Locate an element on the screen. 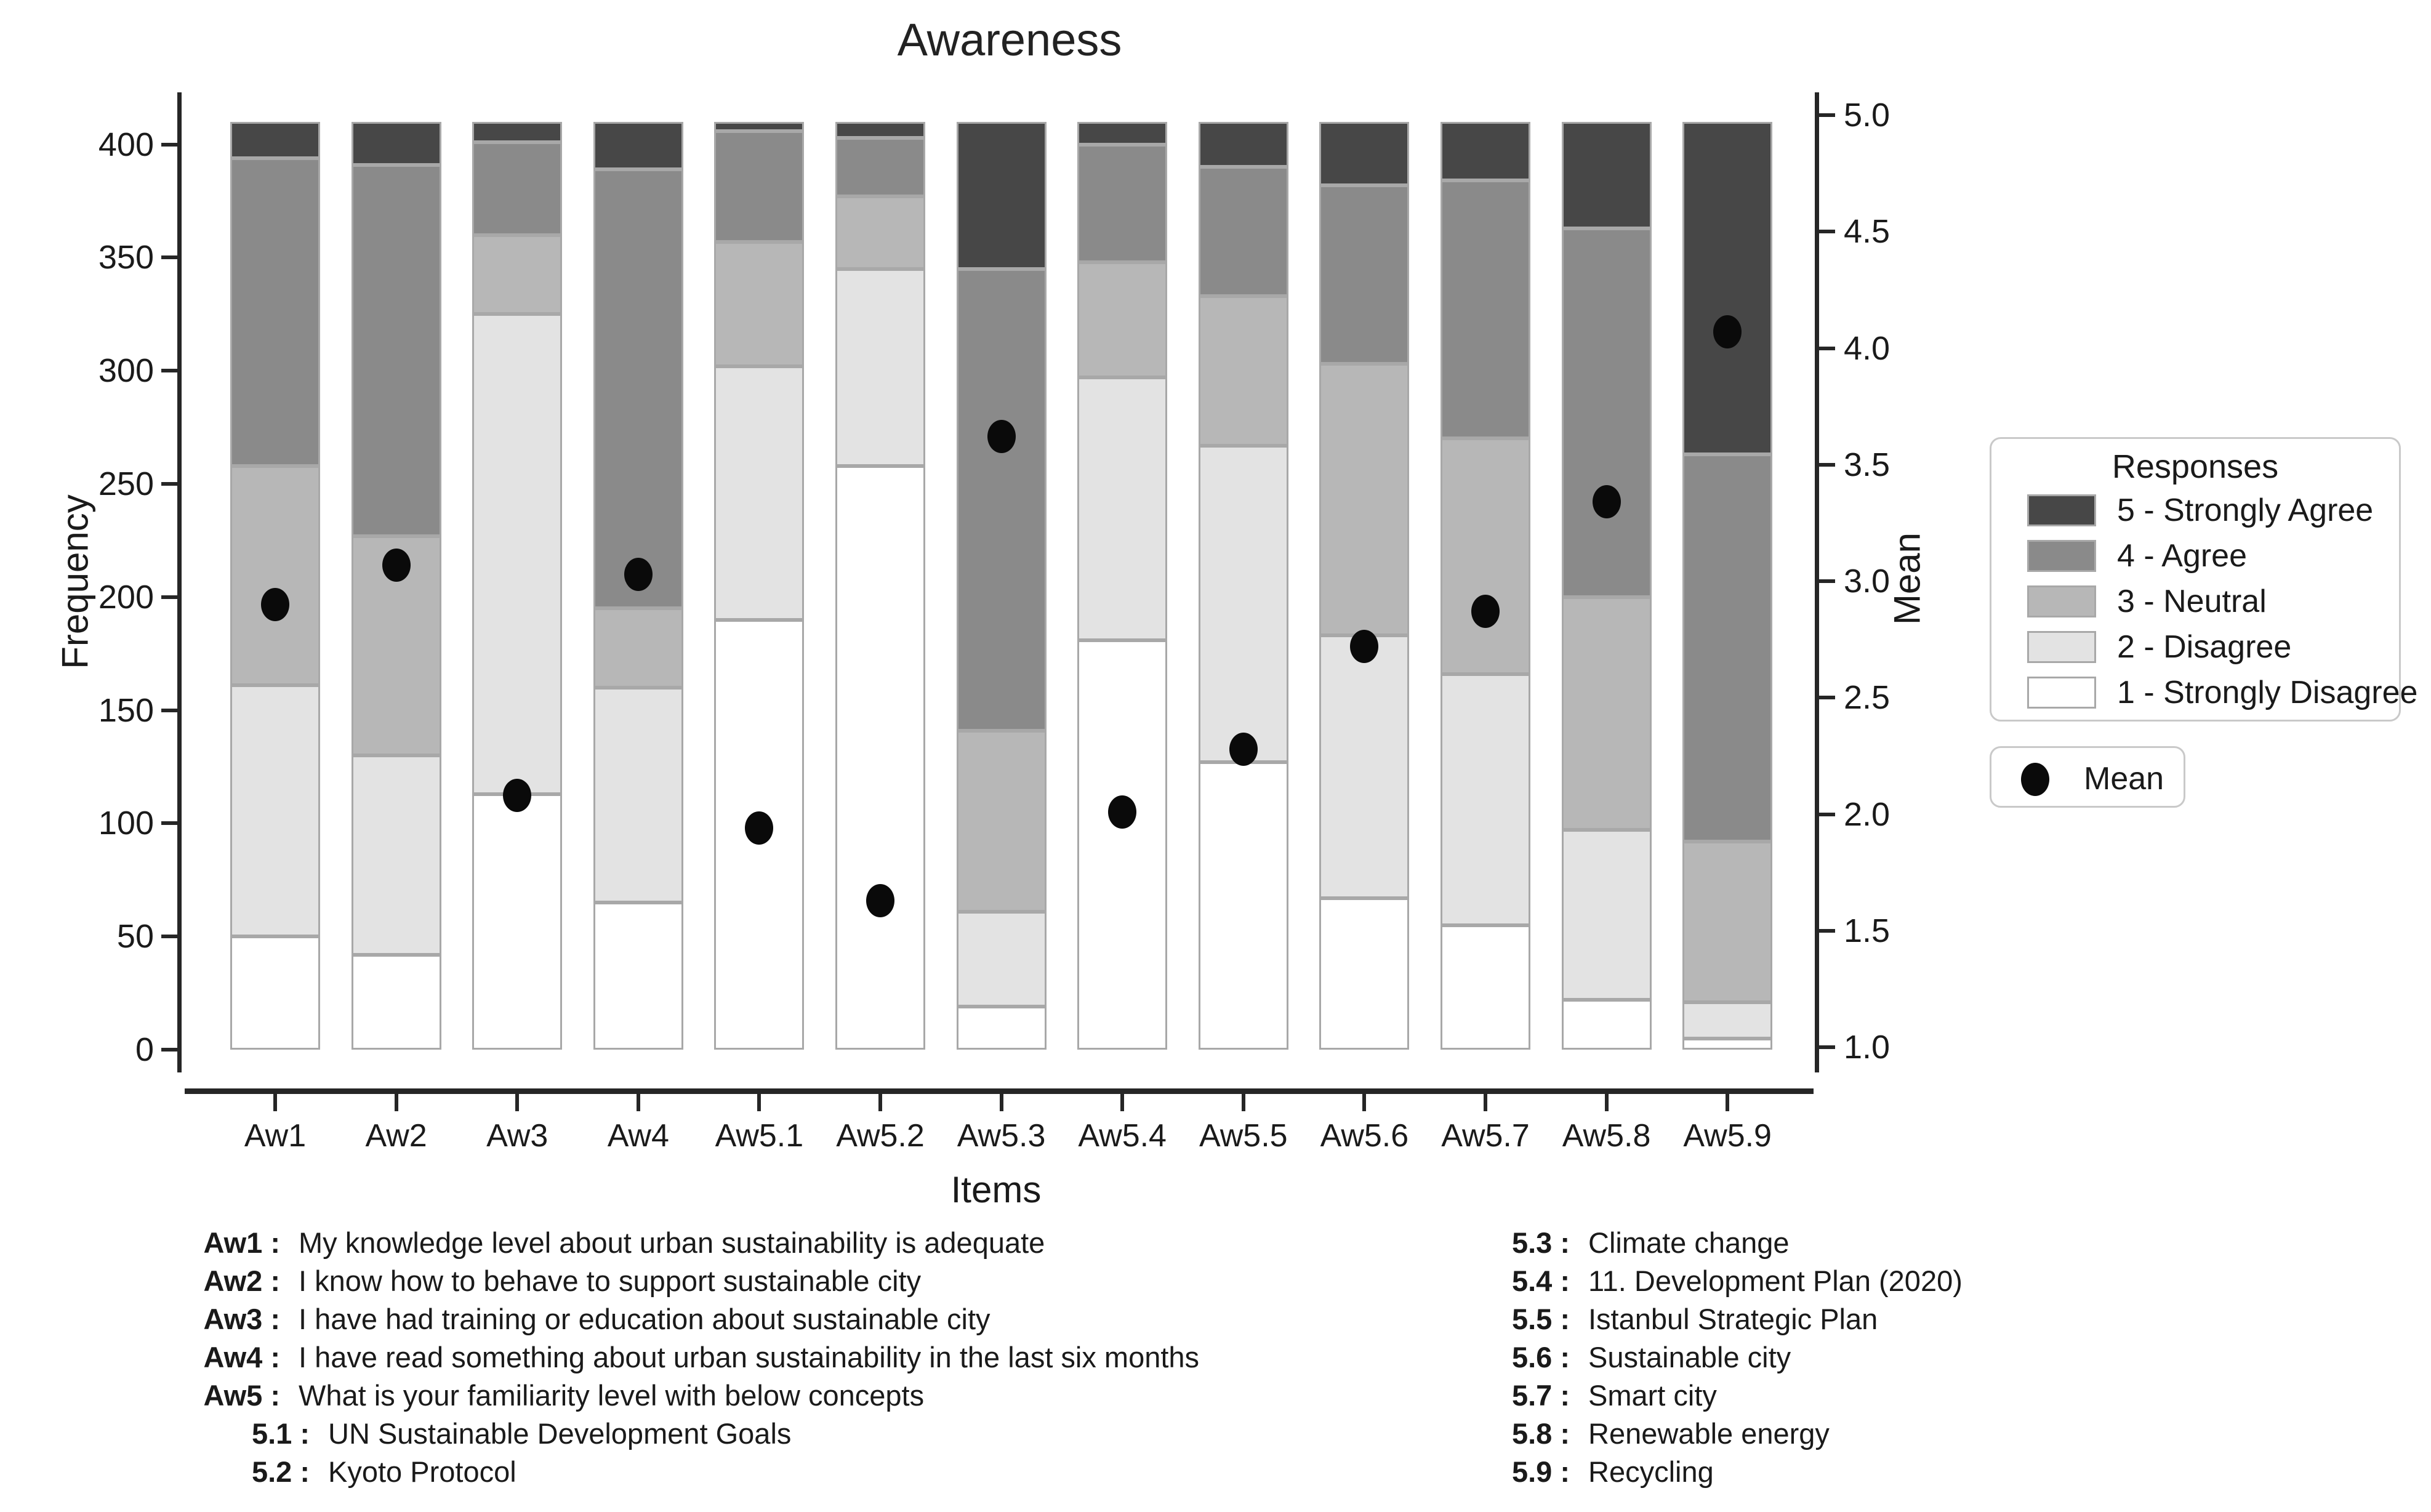 The height and width of the screenshot is (1512, 2431). x-tick-label: Aw5.4 is located at coordinates (1122, 1136).